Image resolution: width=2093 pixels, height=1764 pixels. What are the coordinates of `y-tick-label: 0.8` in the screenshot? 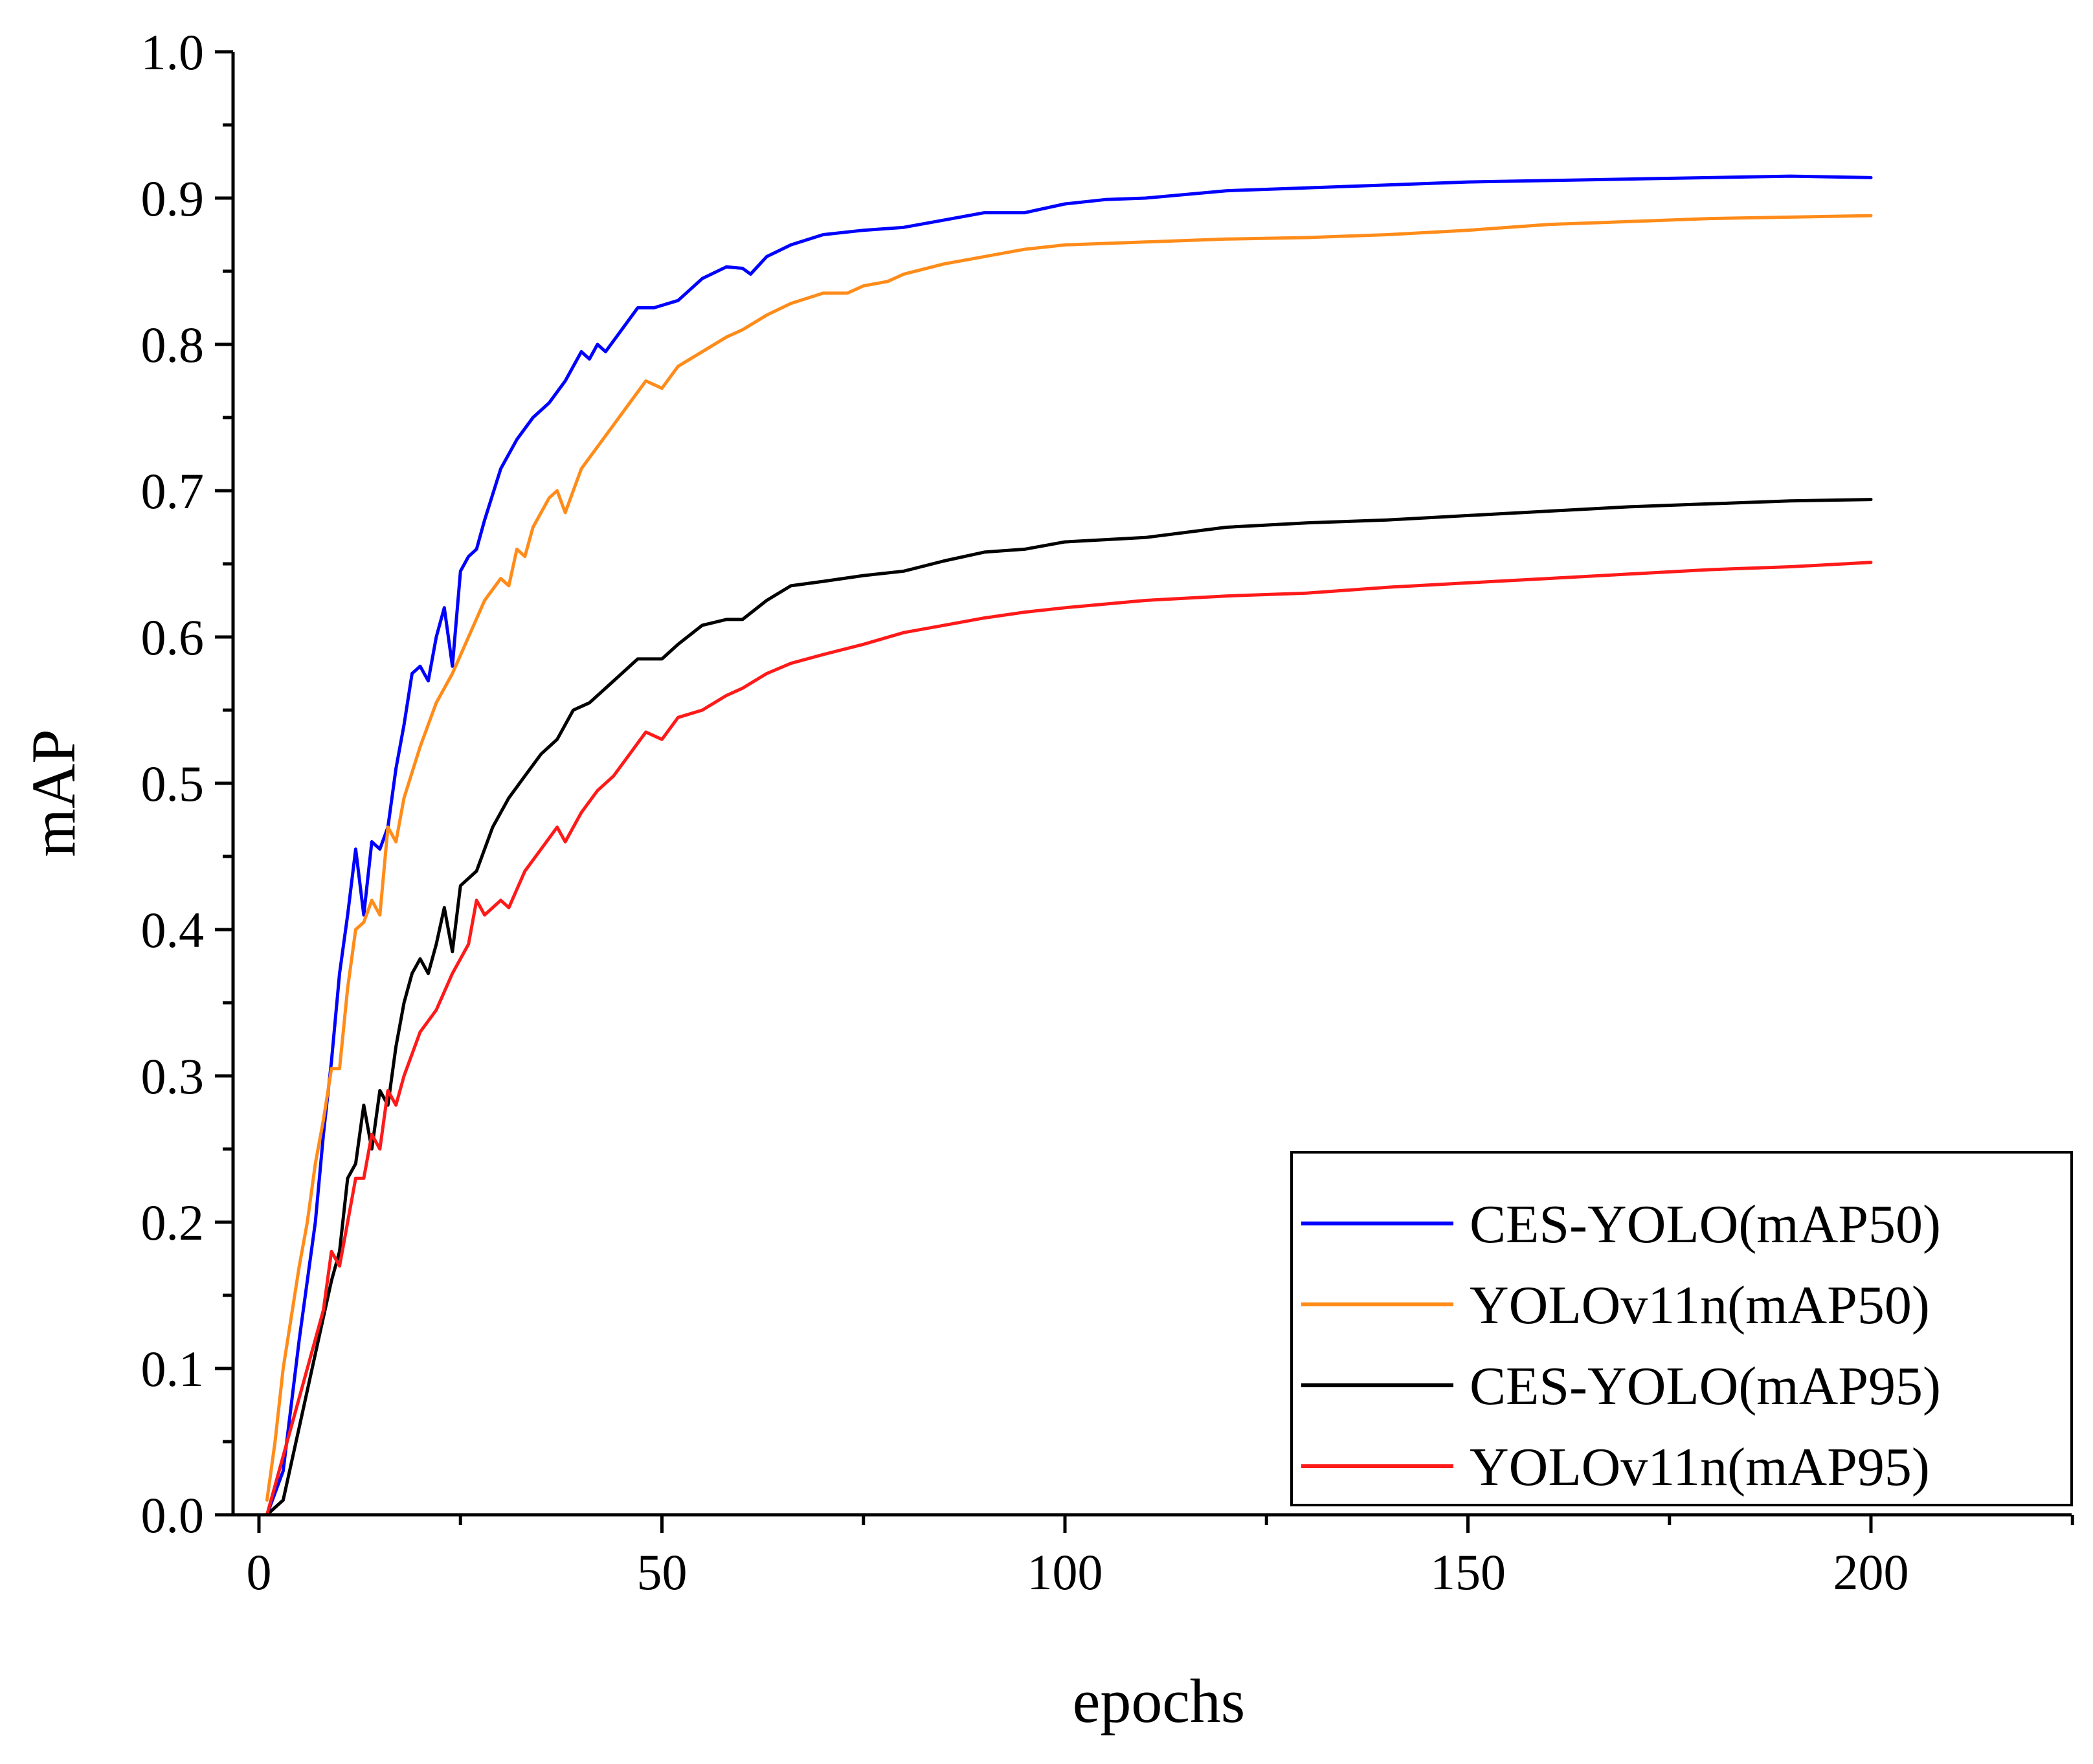 It's located at (173, 345).